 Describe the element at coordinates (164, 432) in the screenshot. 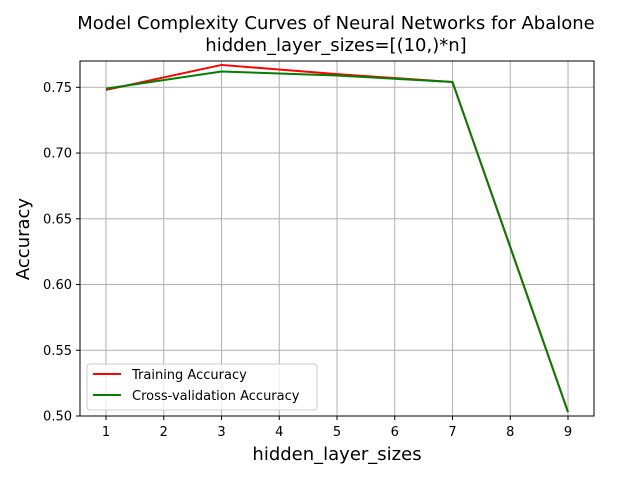

I see `x-tick-label: 2` at that location.